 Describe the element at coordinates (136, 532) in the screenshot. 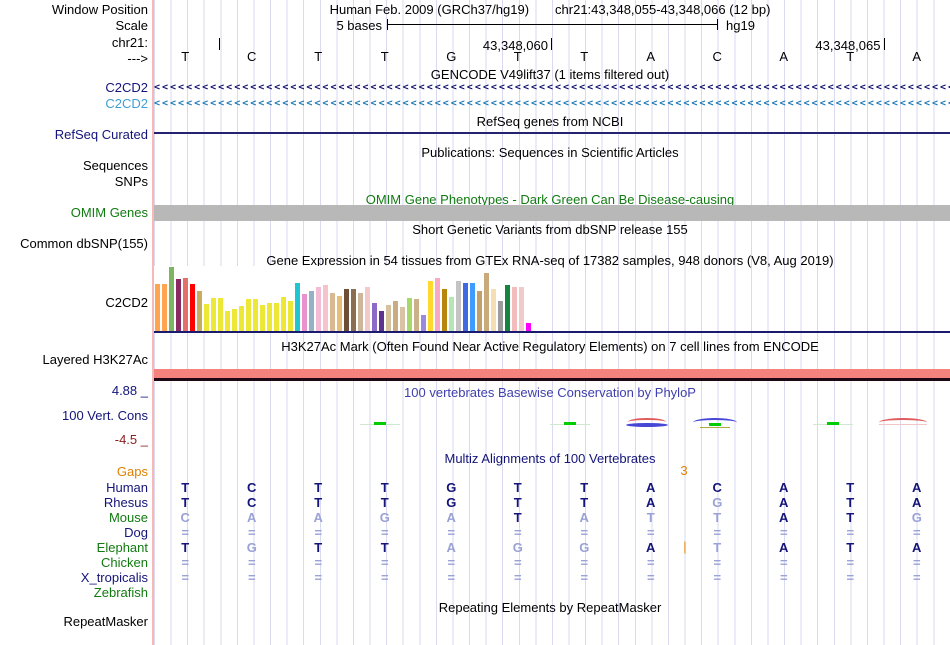

I see `multiz-species-label: Dog` at that location.